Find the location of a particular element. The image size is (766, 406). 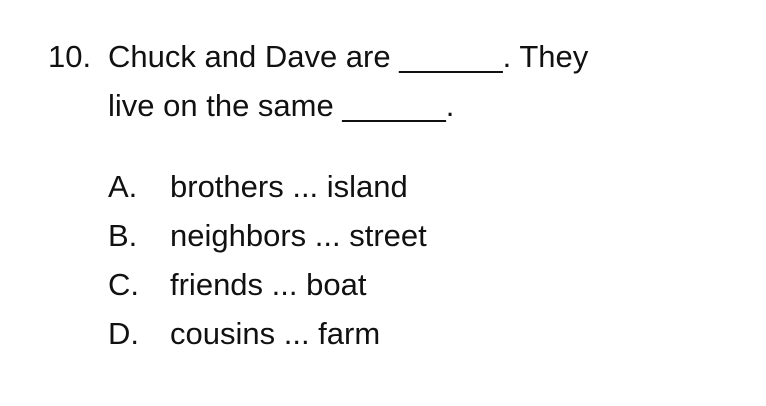

question-text-line-1: Chuck and Dave are ______. They is located at coordinates (348, 56).